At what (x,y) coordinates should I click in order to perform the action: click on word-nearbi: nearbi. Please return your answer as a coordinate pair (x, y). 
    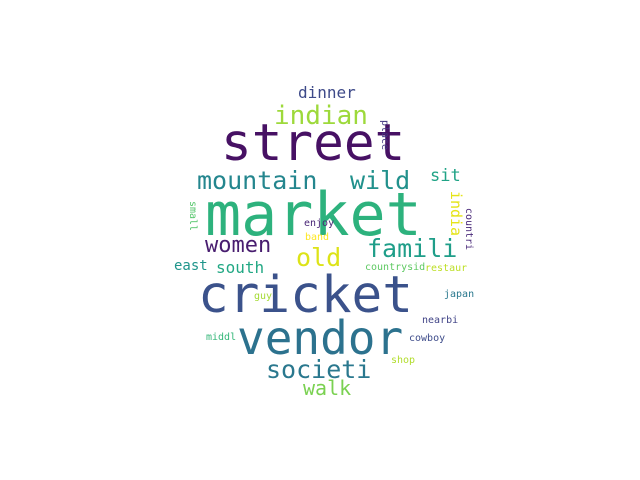
    Looking at the image, I should click on (440, 320).